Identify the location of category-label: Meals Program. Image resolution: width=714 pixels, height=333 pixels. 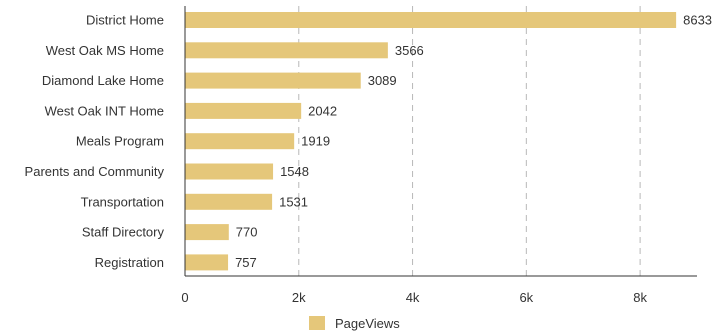
(120, 141).